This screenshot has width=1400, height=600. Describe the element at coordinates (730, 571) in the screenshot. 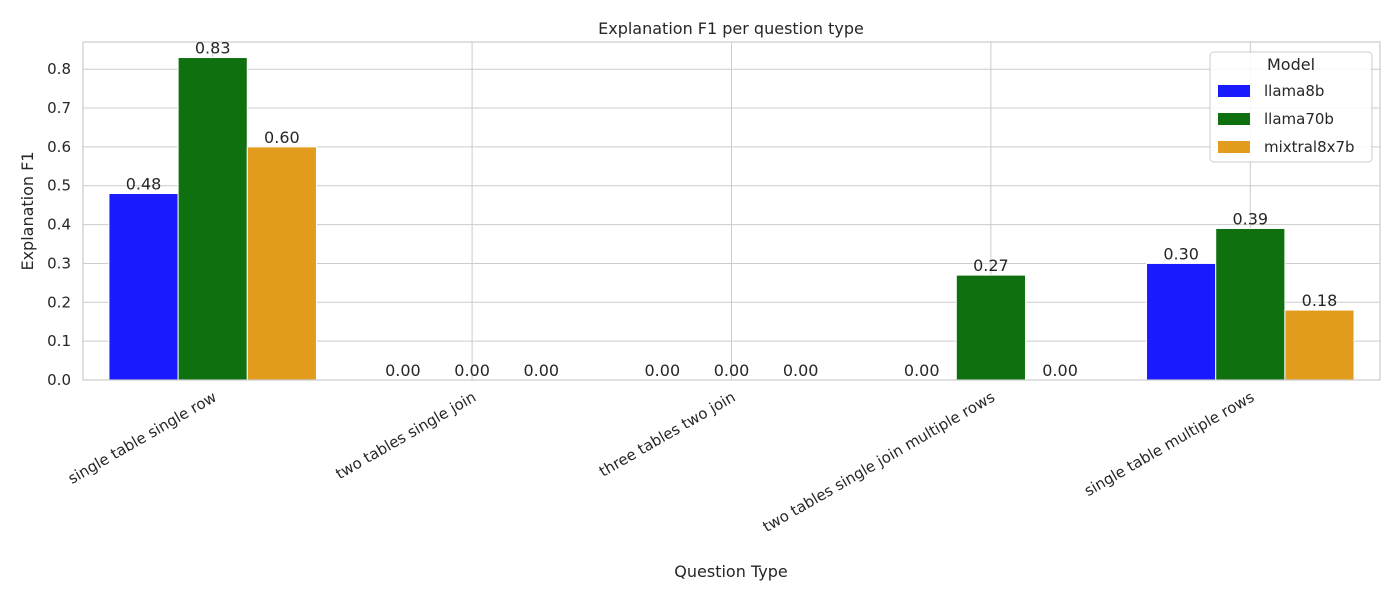

I see `x-axis-label: Question Type` at that location.